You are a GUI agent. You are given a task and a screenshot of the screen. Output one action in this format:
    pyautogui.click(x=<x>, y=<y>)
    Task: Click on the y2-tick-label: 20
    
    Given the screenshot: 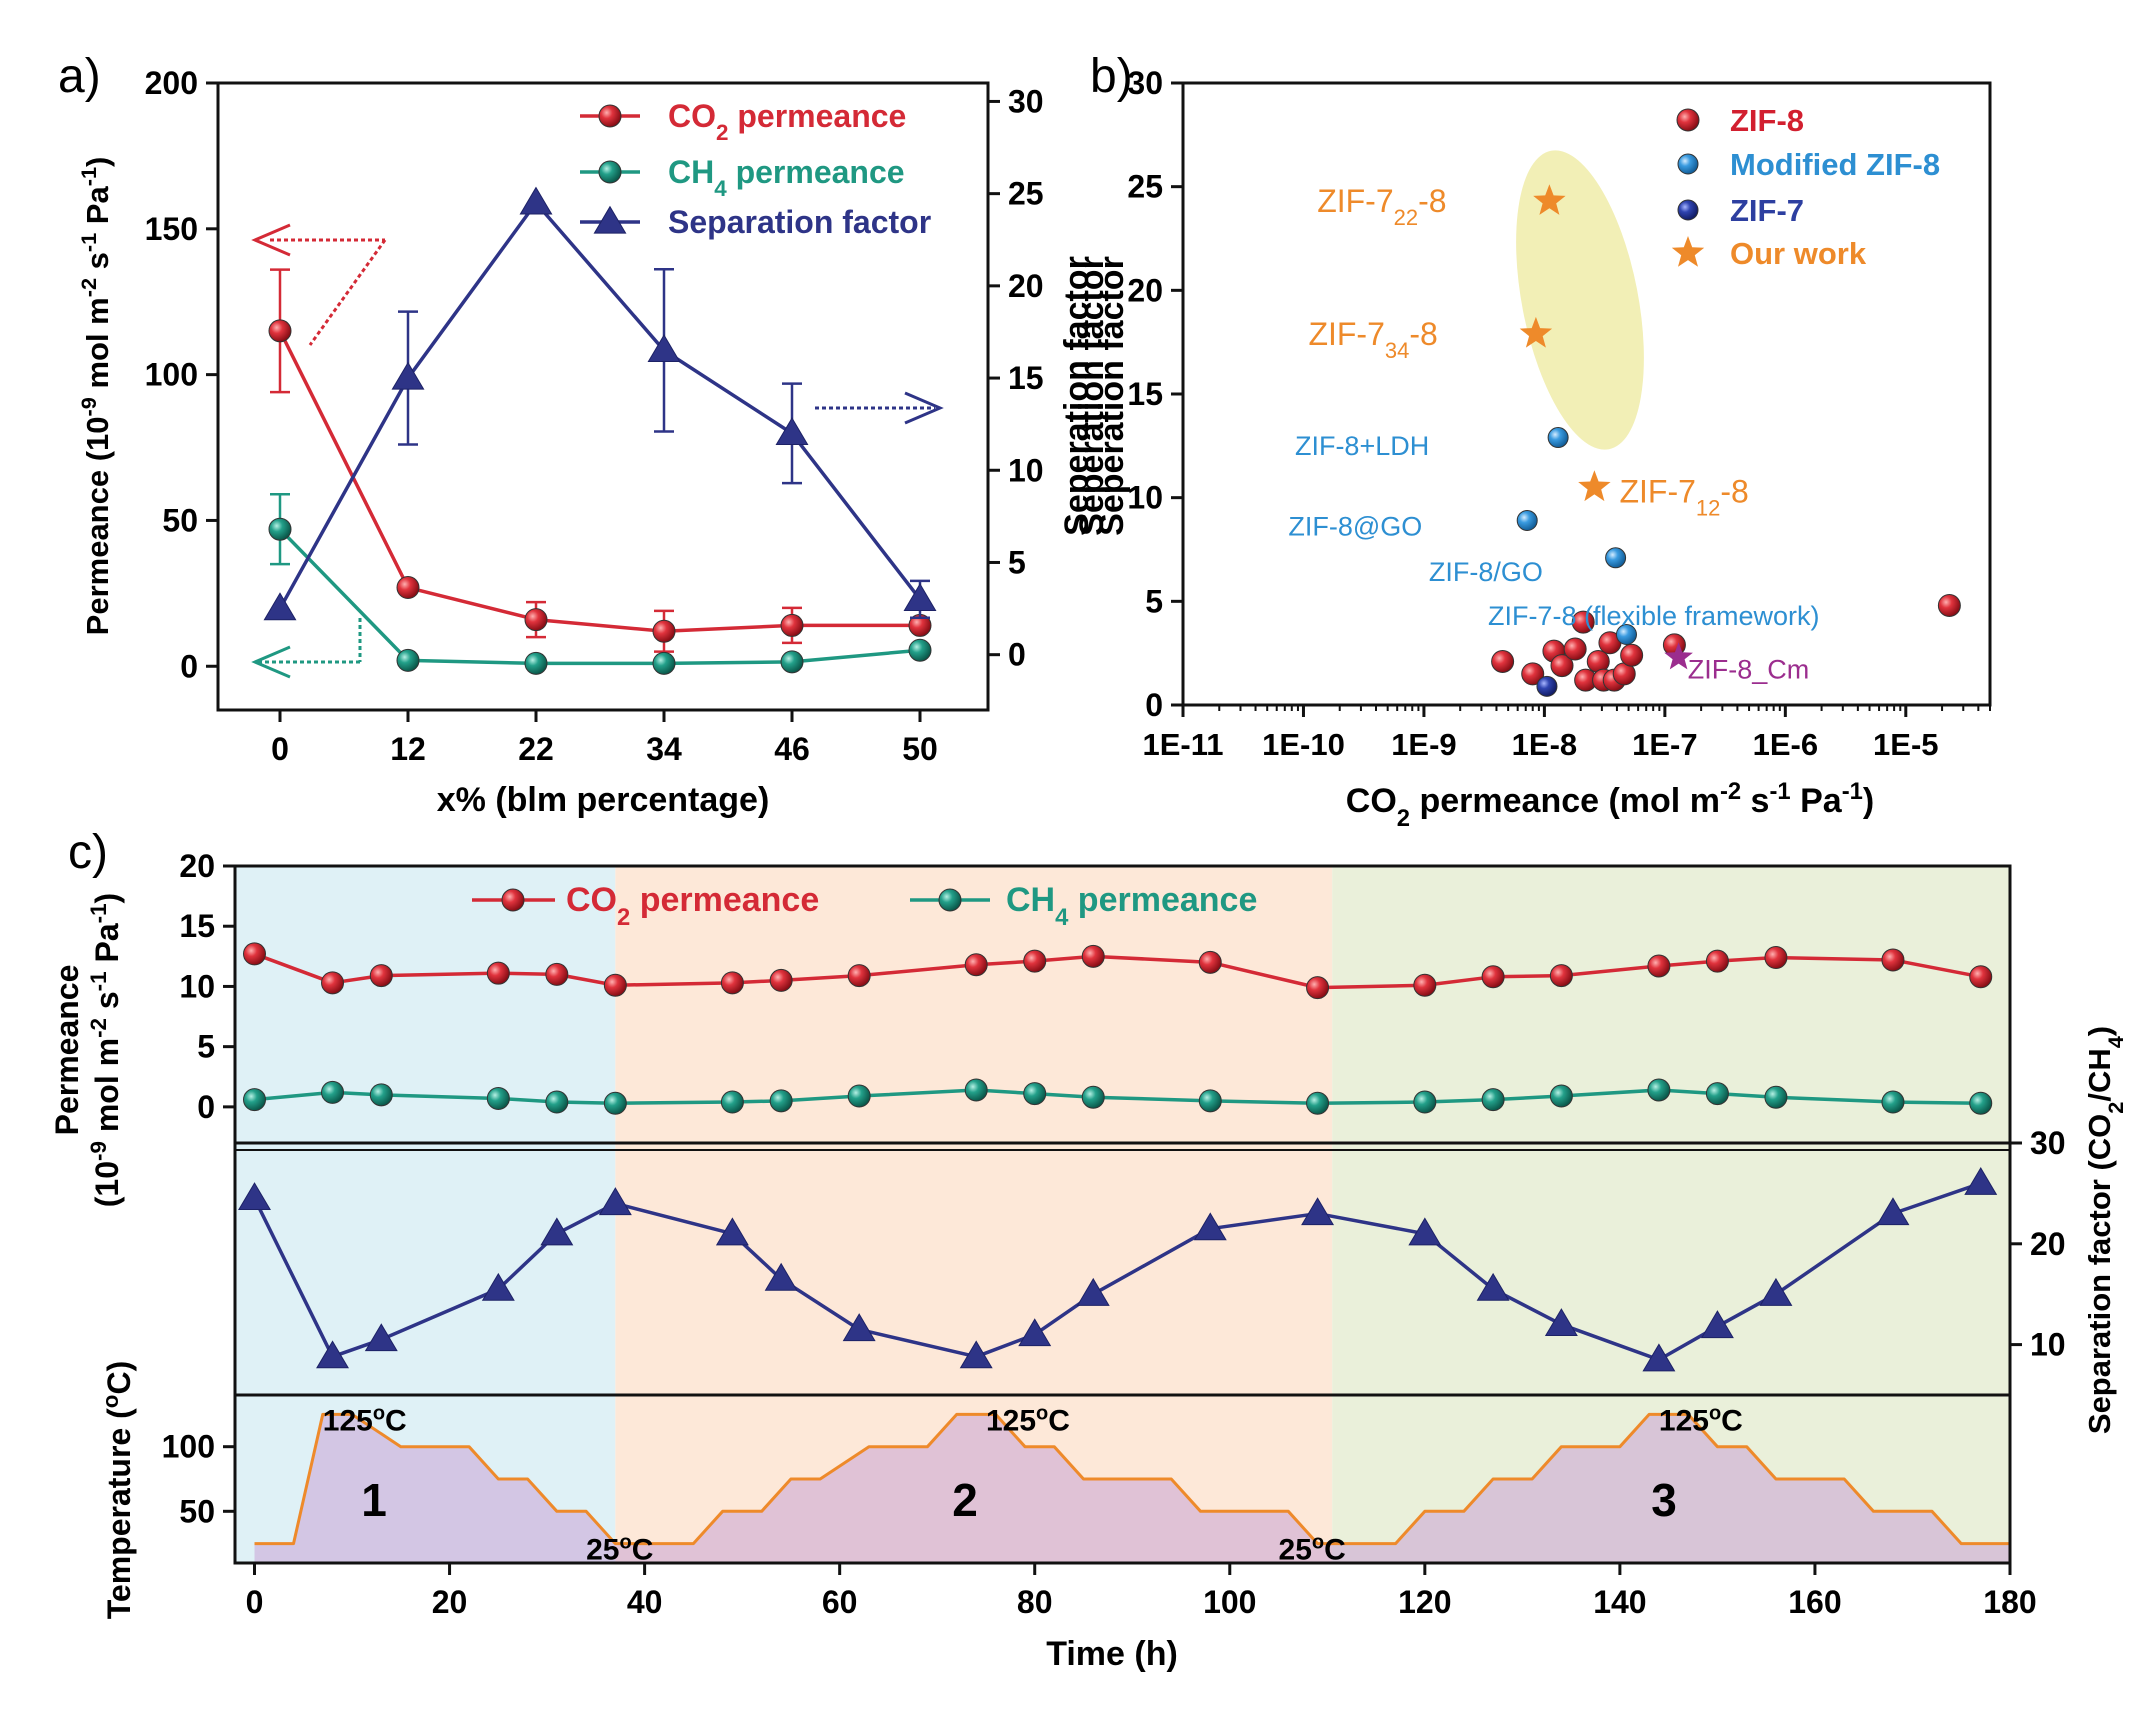 What is the action you would take?
    pyautogui.click(x=2048, y=1244)
    